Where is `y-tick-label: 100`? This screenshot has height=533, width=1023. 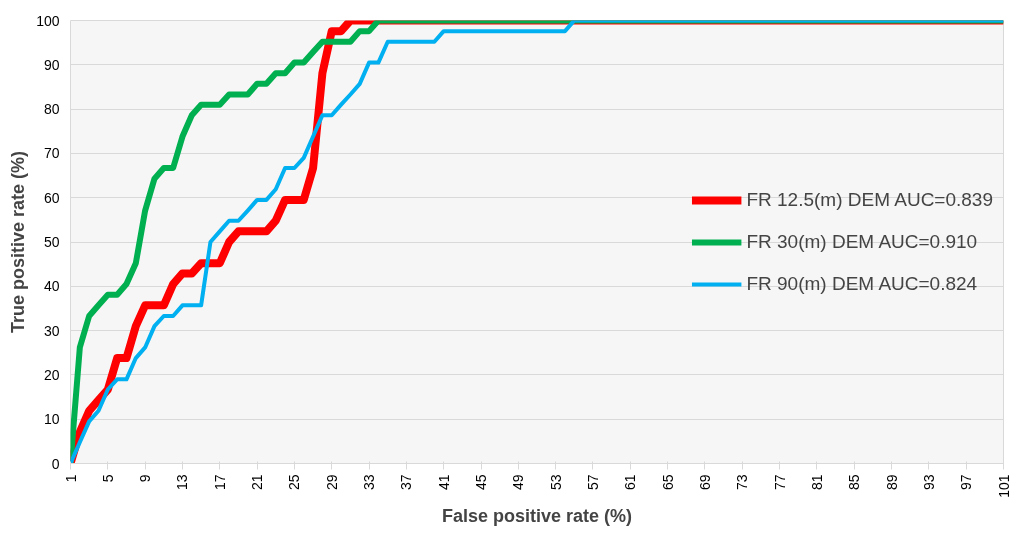
y-tick-label: 100 is located at coordinates (48, 20).